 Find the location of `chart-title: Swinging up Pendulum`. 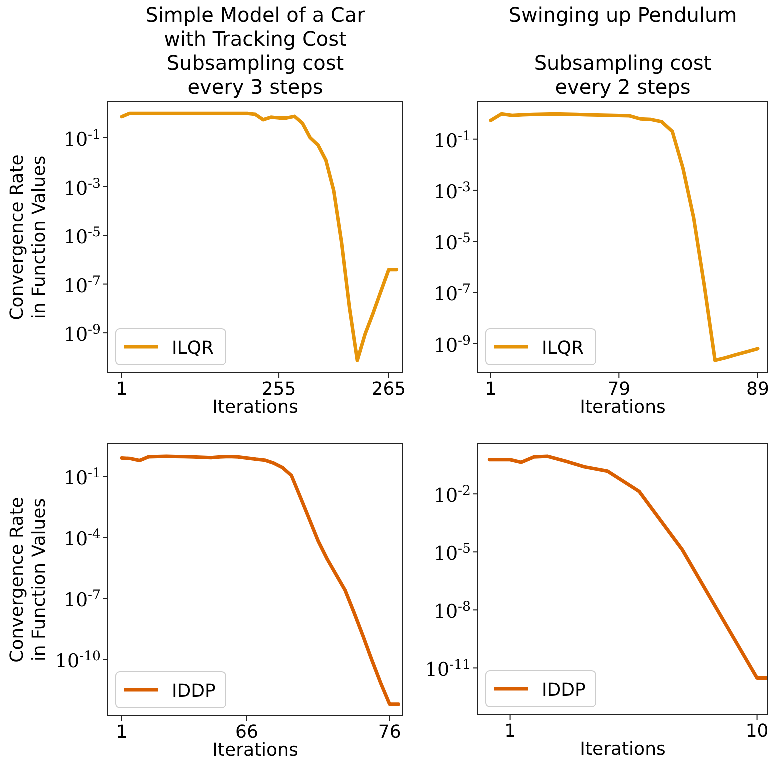

chart-title: Swinging up Pendulum is located at coordinates (623, 15).